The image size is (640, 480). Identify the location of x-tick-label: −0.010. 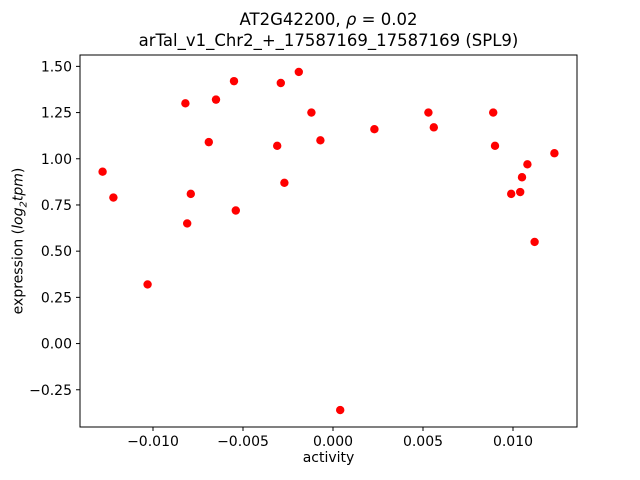
(153, 442).